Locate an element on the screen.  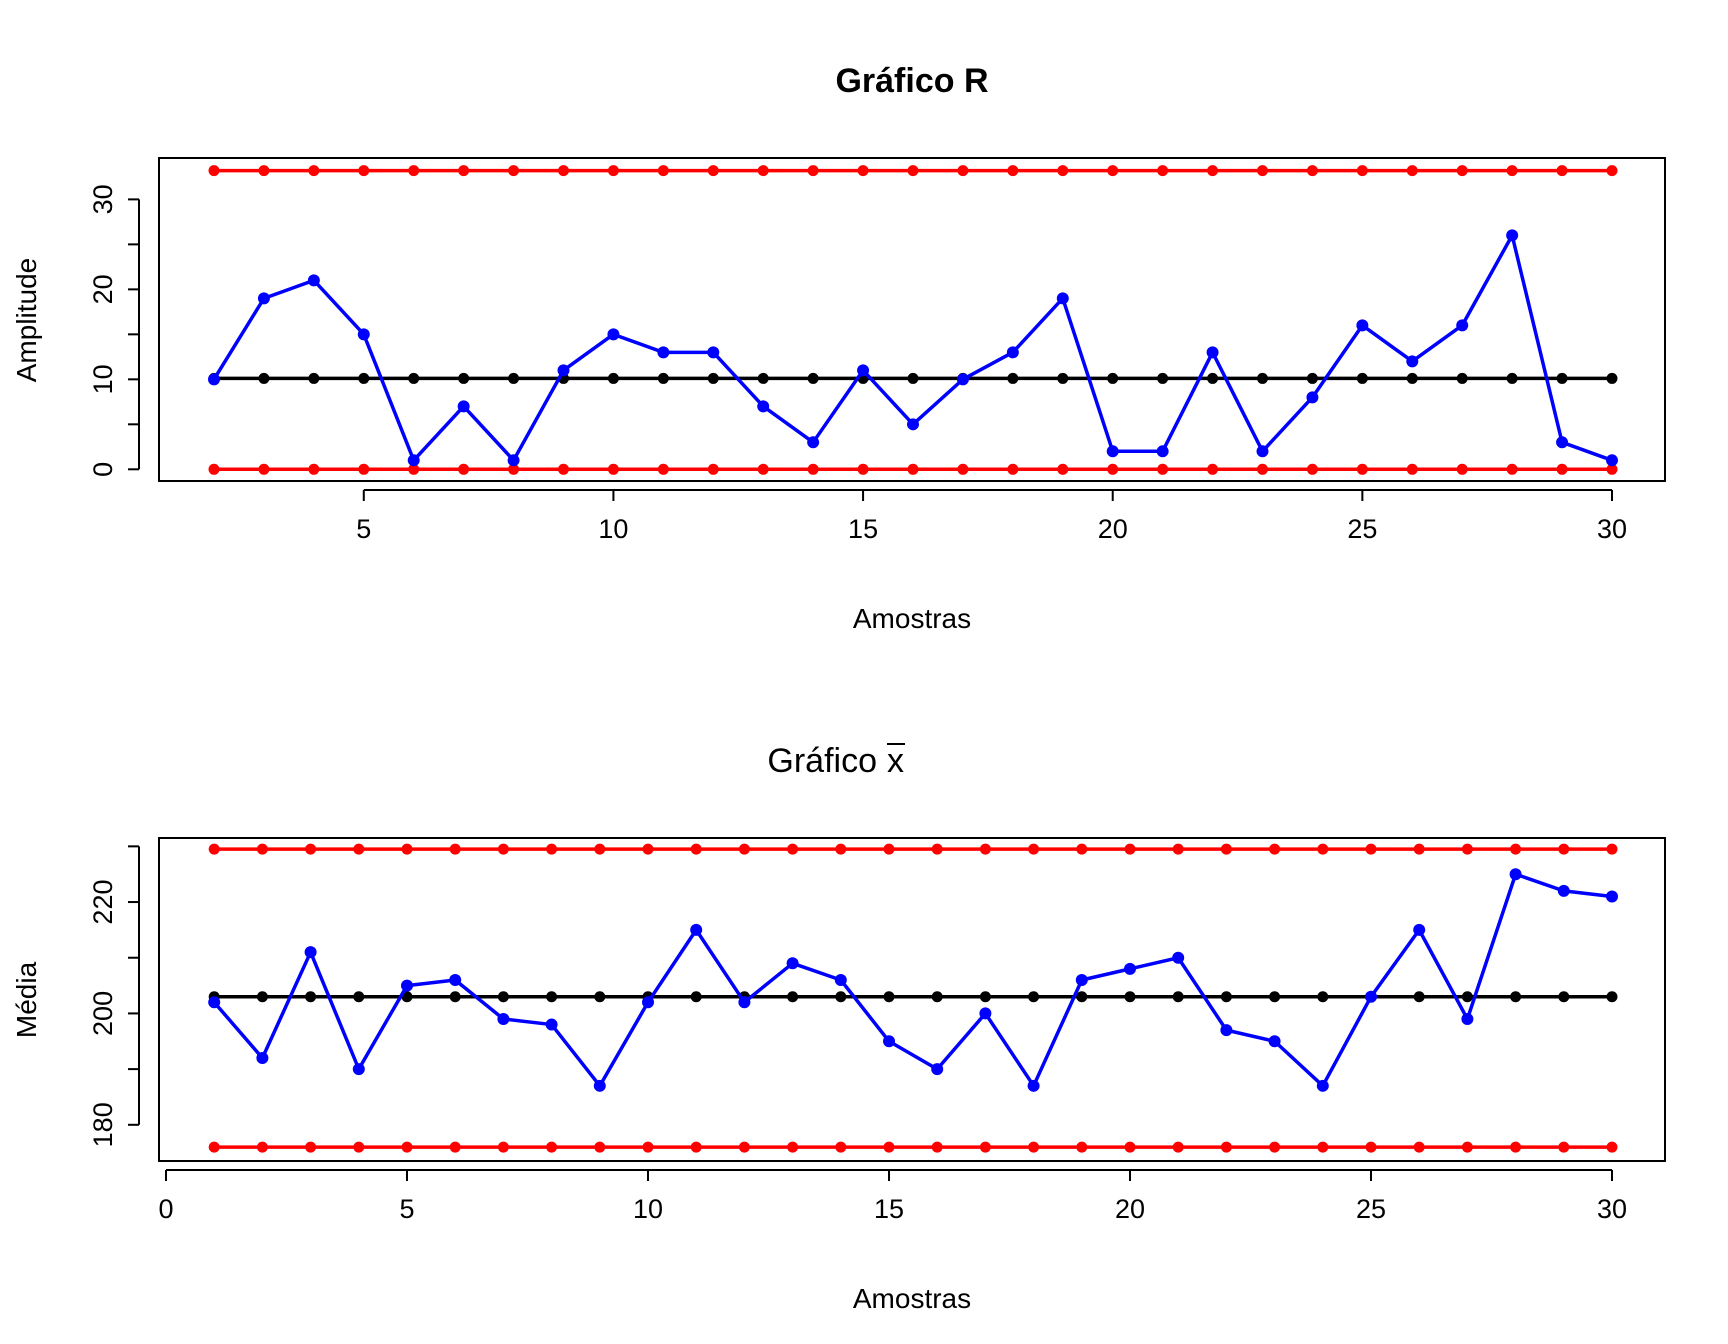
r-chart-y-tick-label: 0 is located at coordinates (103, 469).